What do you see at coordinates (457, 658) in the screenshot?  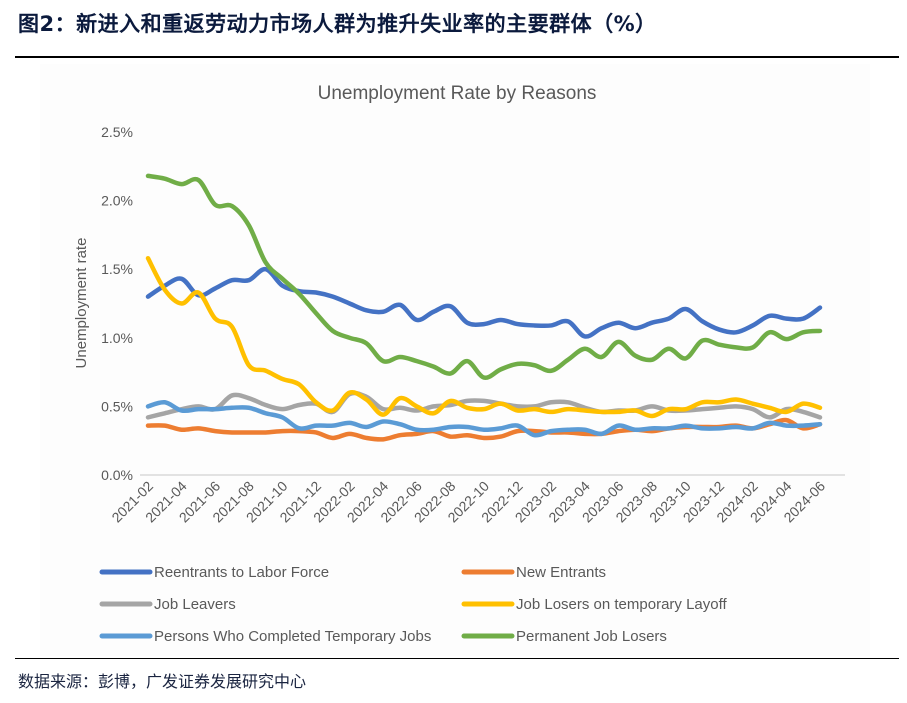 I see `bottom-divider` at bounding box center [457, 658].